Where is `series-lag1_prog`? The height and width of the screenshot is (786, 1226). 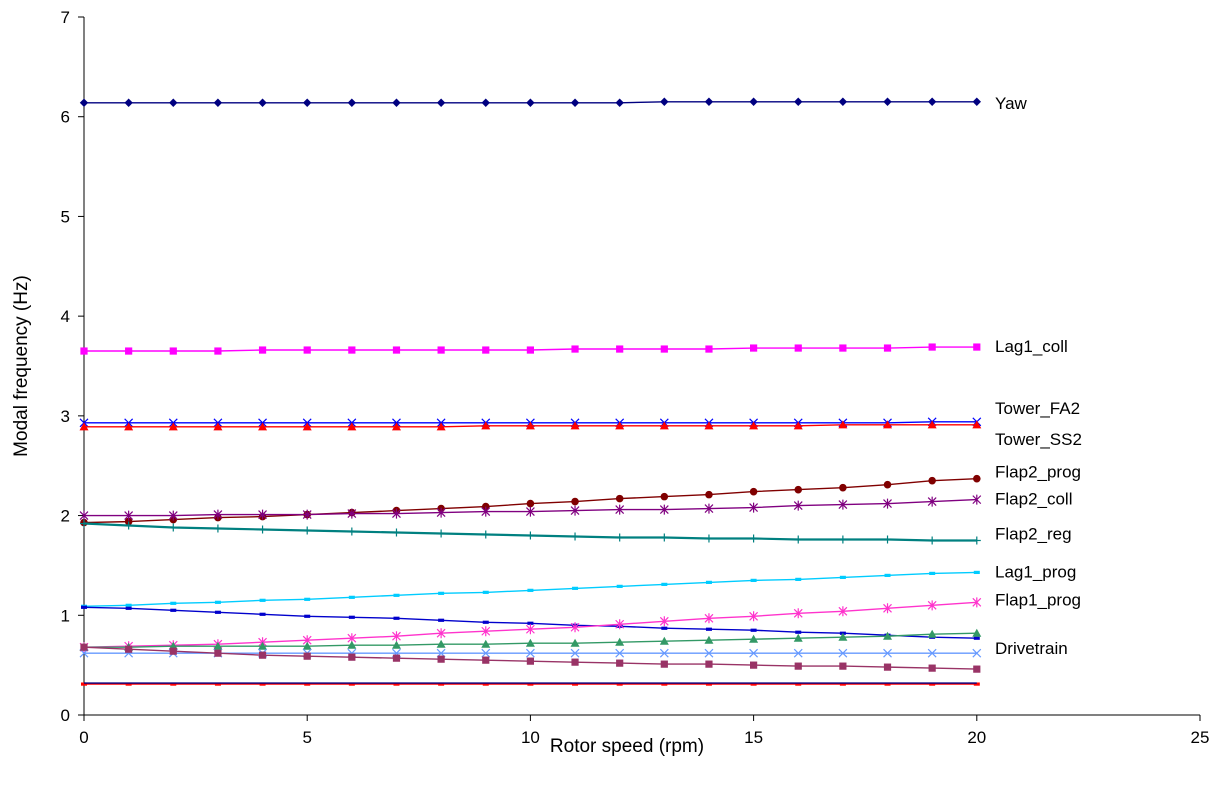 series-lag1_prog is located at coordinates (530, 589).